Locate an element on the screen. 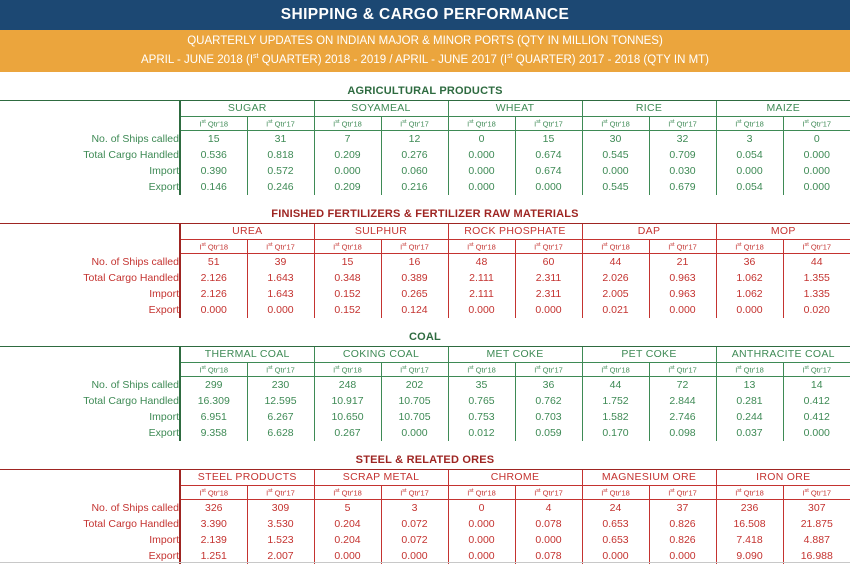  value-cell: 10.650 is located at coordinates (347, 416).